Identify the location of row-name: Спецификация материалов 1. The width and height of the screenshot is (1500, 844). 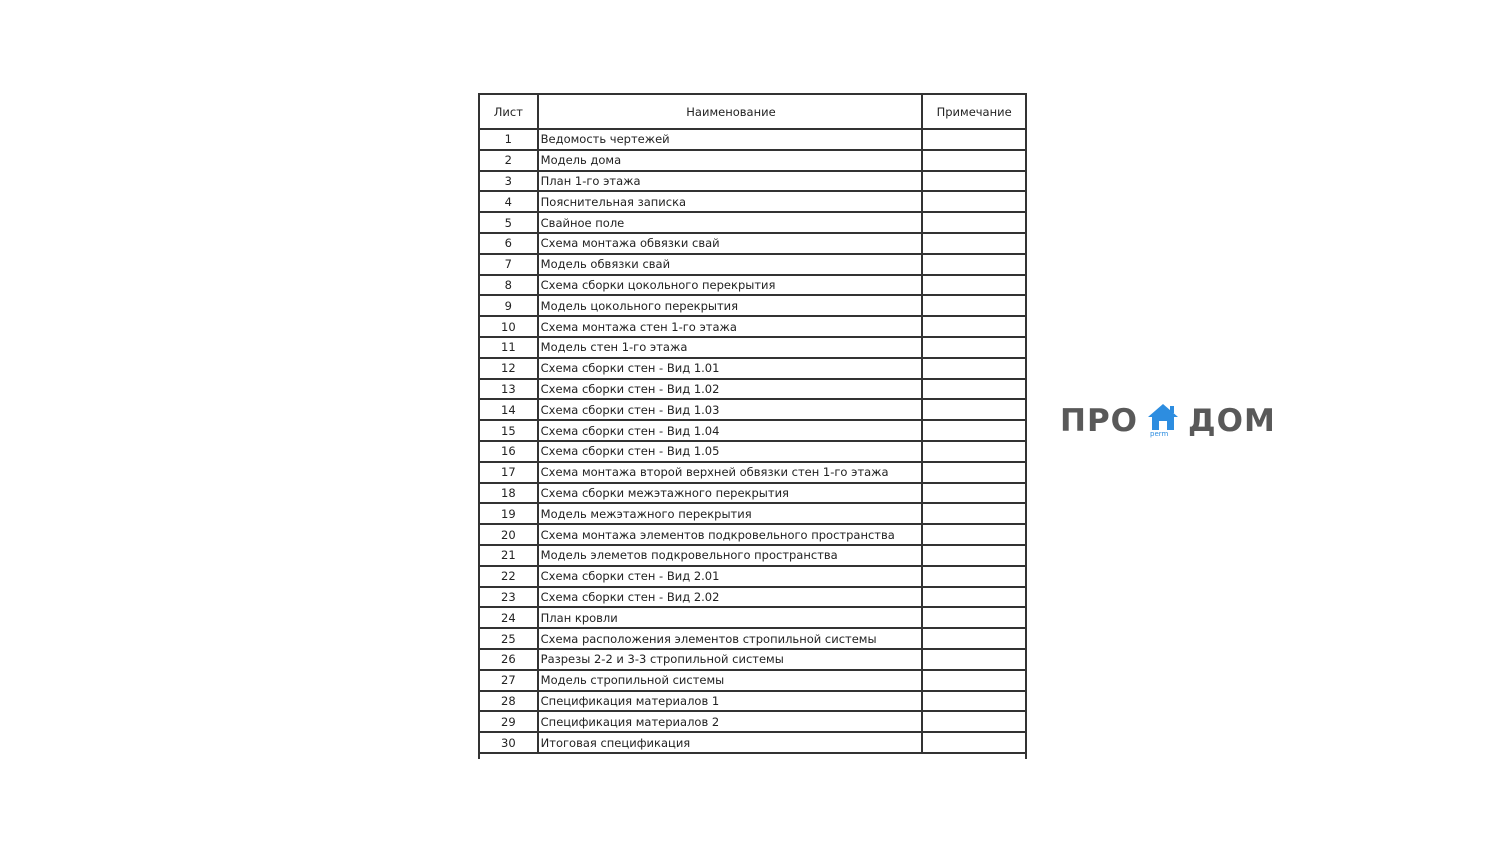
(730, 701).